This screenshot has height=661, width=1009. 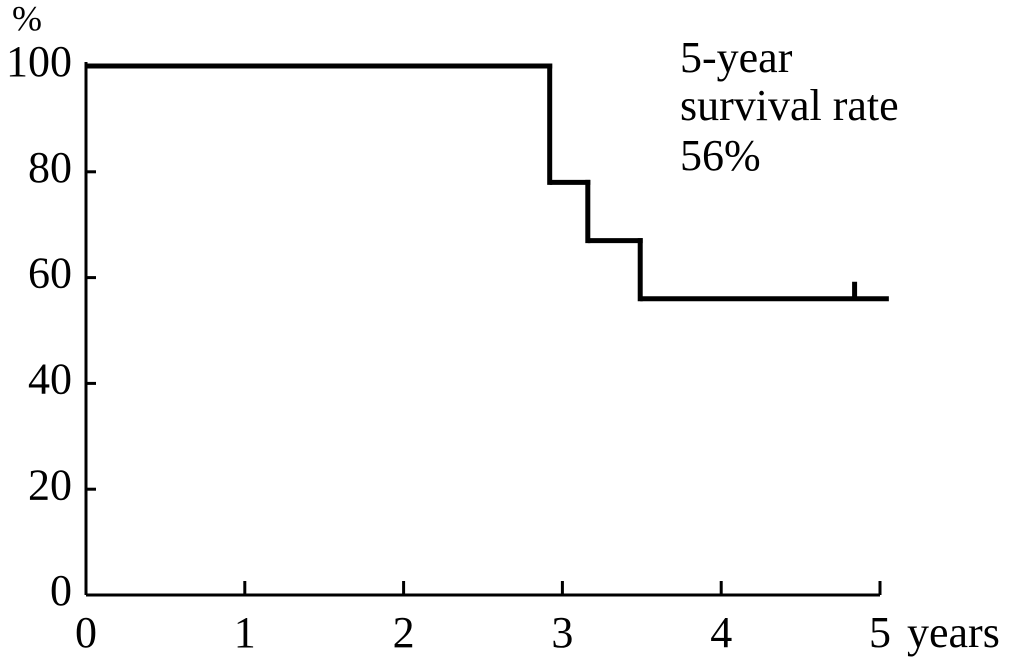 I want to click on annotation: survival rate, so click(x=789, y=105).